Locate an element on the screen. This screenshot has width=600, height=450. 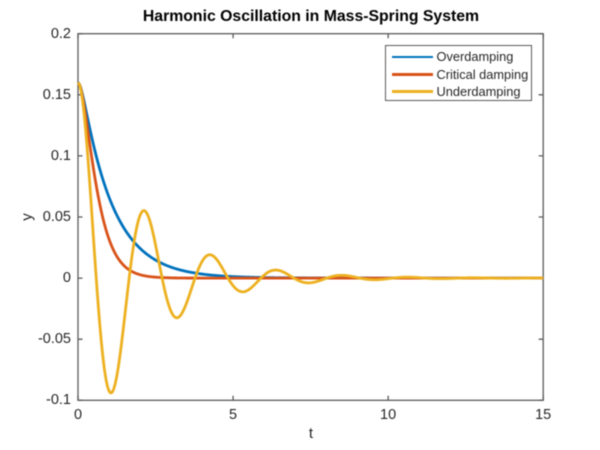
x-tick-label: 10 is located at coordinates (388, 415).